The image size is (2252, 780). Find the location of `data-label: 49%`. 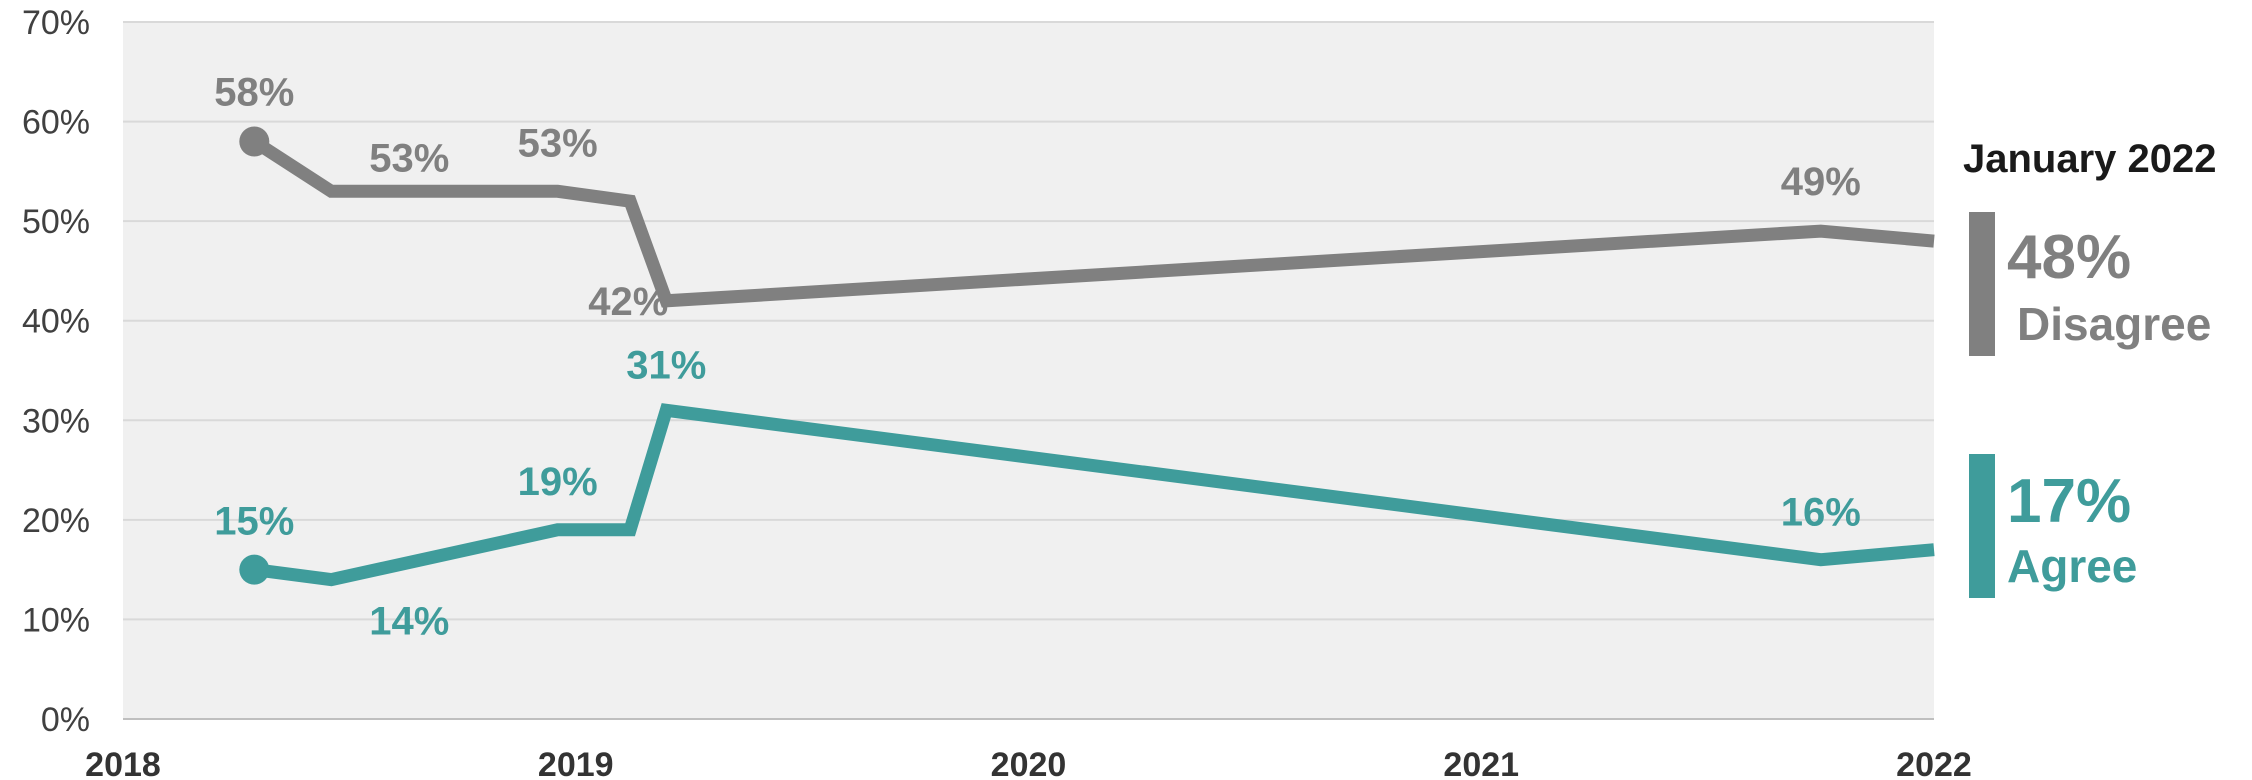

data-label: 49% is located at coordinates (1821, 182).